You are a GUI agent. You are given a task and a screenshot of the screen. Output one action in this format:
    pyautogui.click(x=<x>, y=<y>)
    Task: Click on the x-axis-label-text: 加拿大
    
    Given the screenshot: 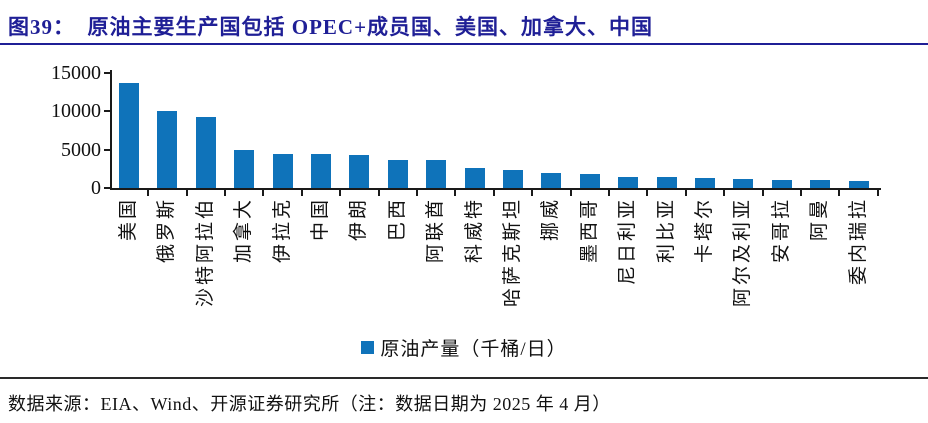 What is the action you would take?
    pyautogui.click(x=244, y=230)
    